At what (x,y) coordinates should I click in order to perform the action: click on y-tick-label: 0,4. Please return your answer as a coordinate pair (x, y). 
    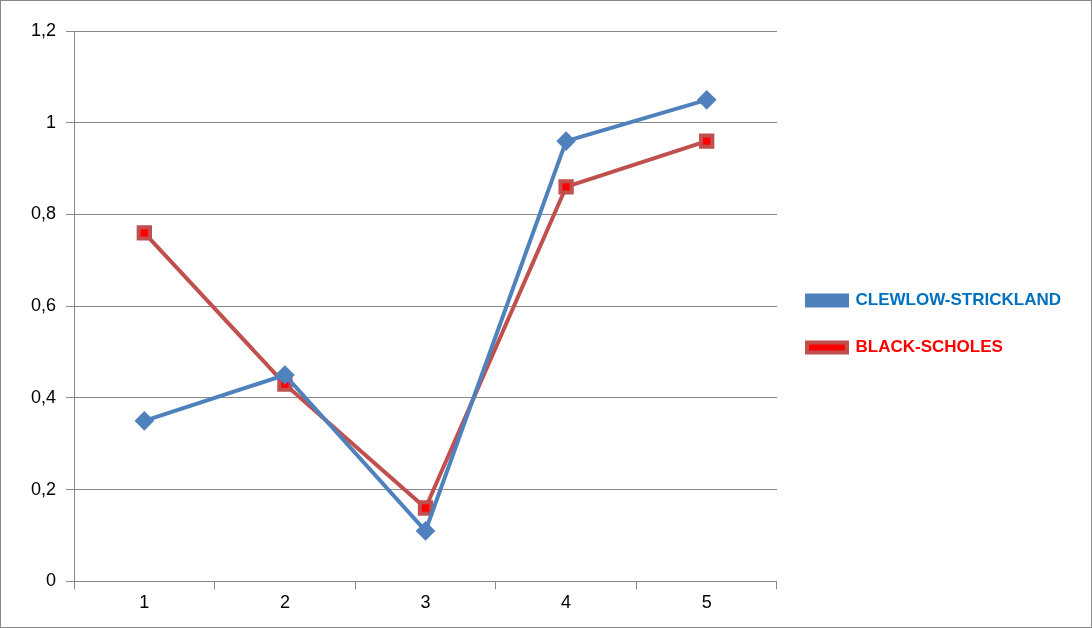
    Looking at the image, I should click on (43, 396).